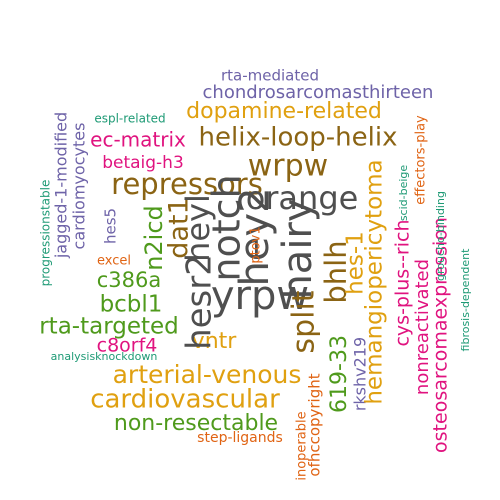  I want to click on word-scid-beige: scid-beige, so click(403, 193).